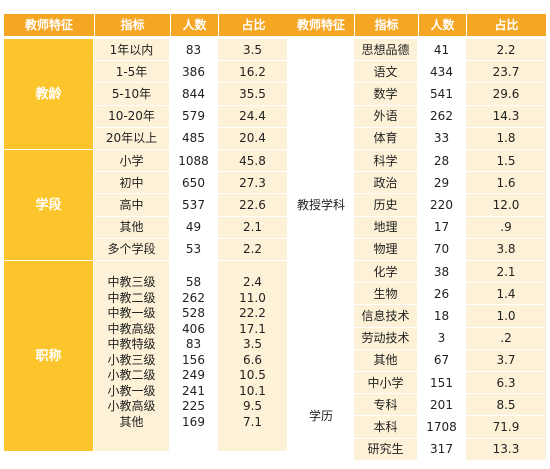 Image resolution: width=550 pixels, height=469 pixels. Describe the element at coordinates (252, 297) in the screenshot. I see `pct-cell: 11.0` at that location.